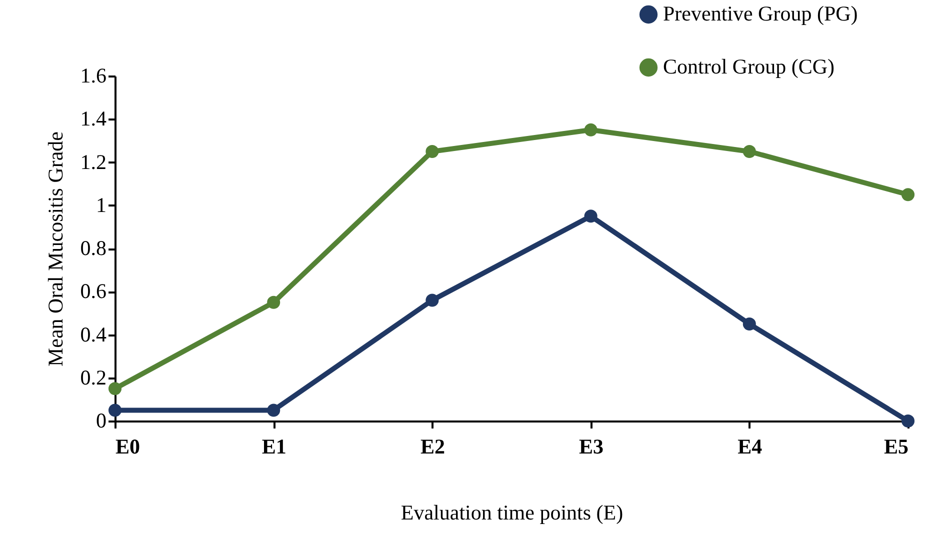 The height and width of the screenshot is (534, 926). Describe the element at coordinates (750, 446) in the screenshot. I see `x-tick-label: E4` at that location.